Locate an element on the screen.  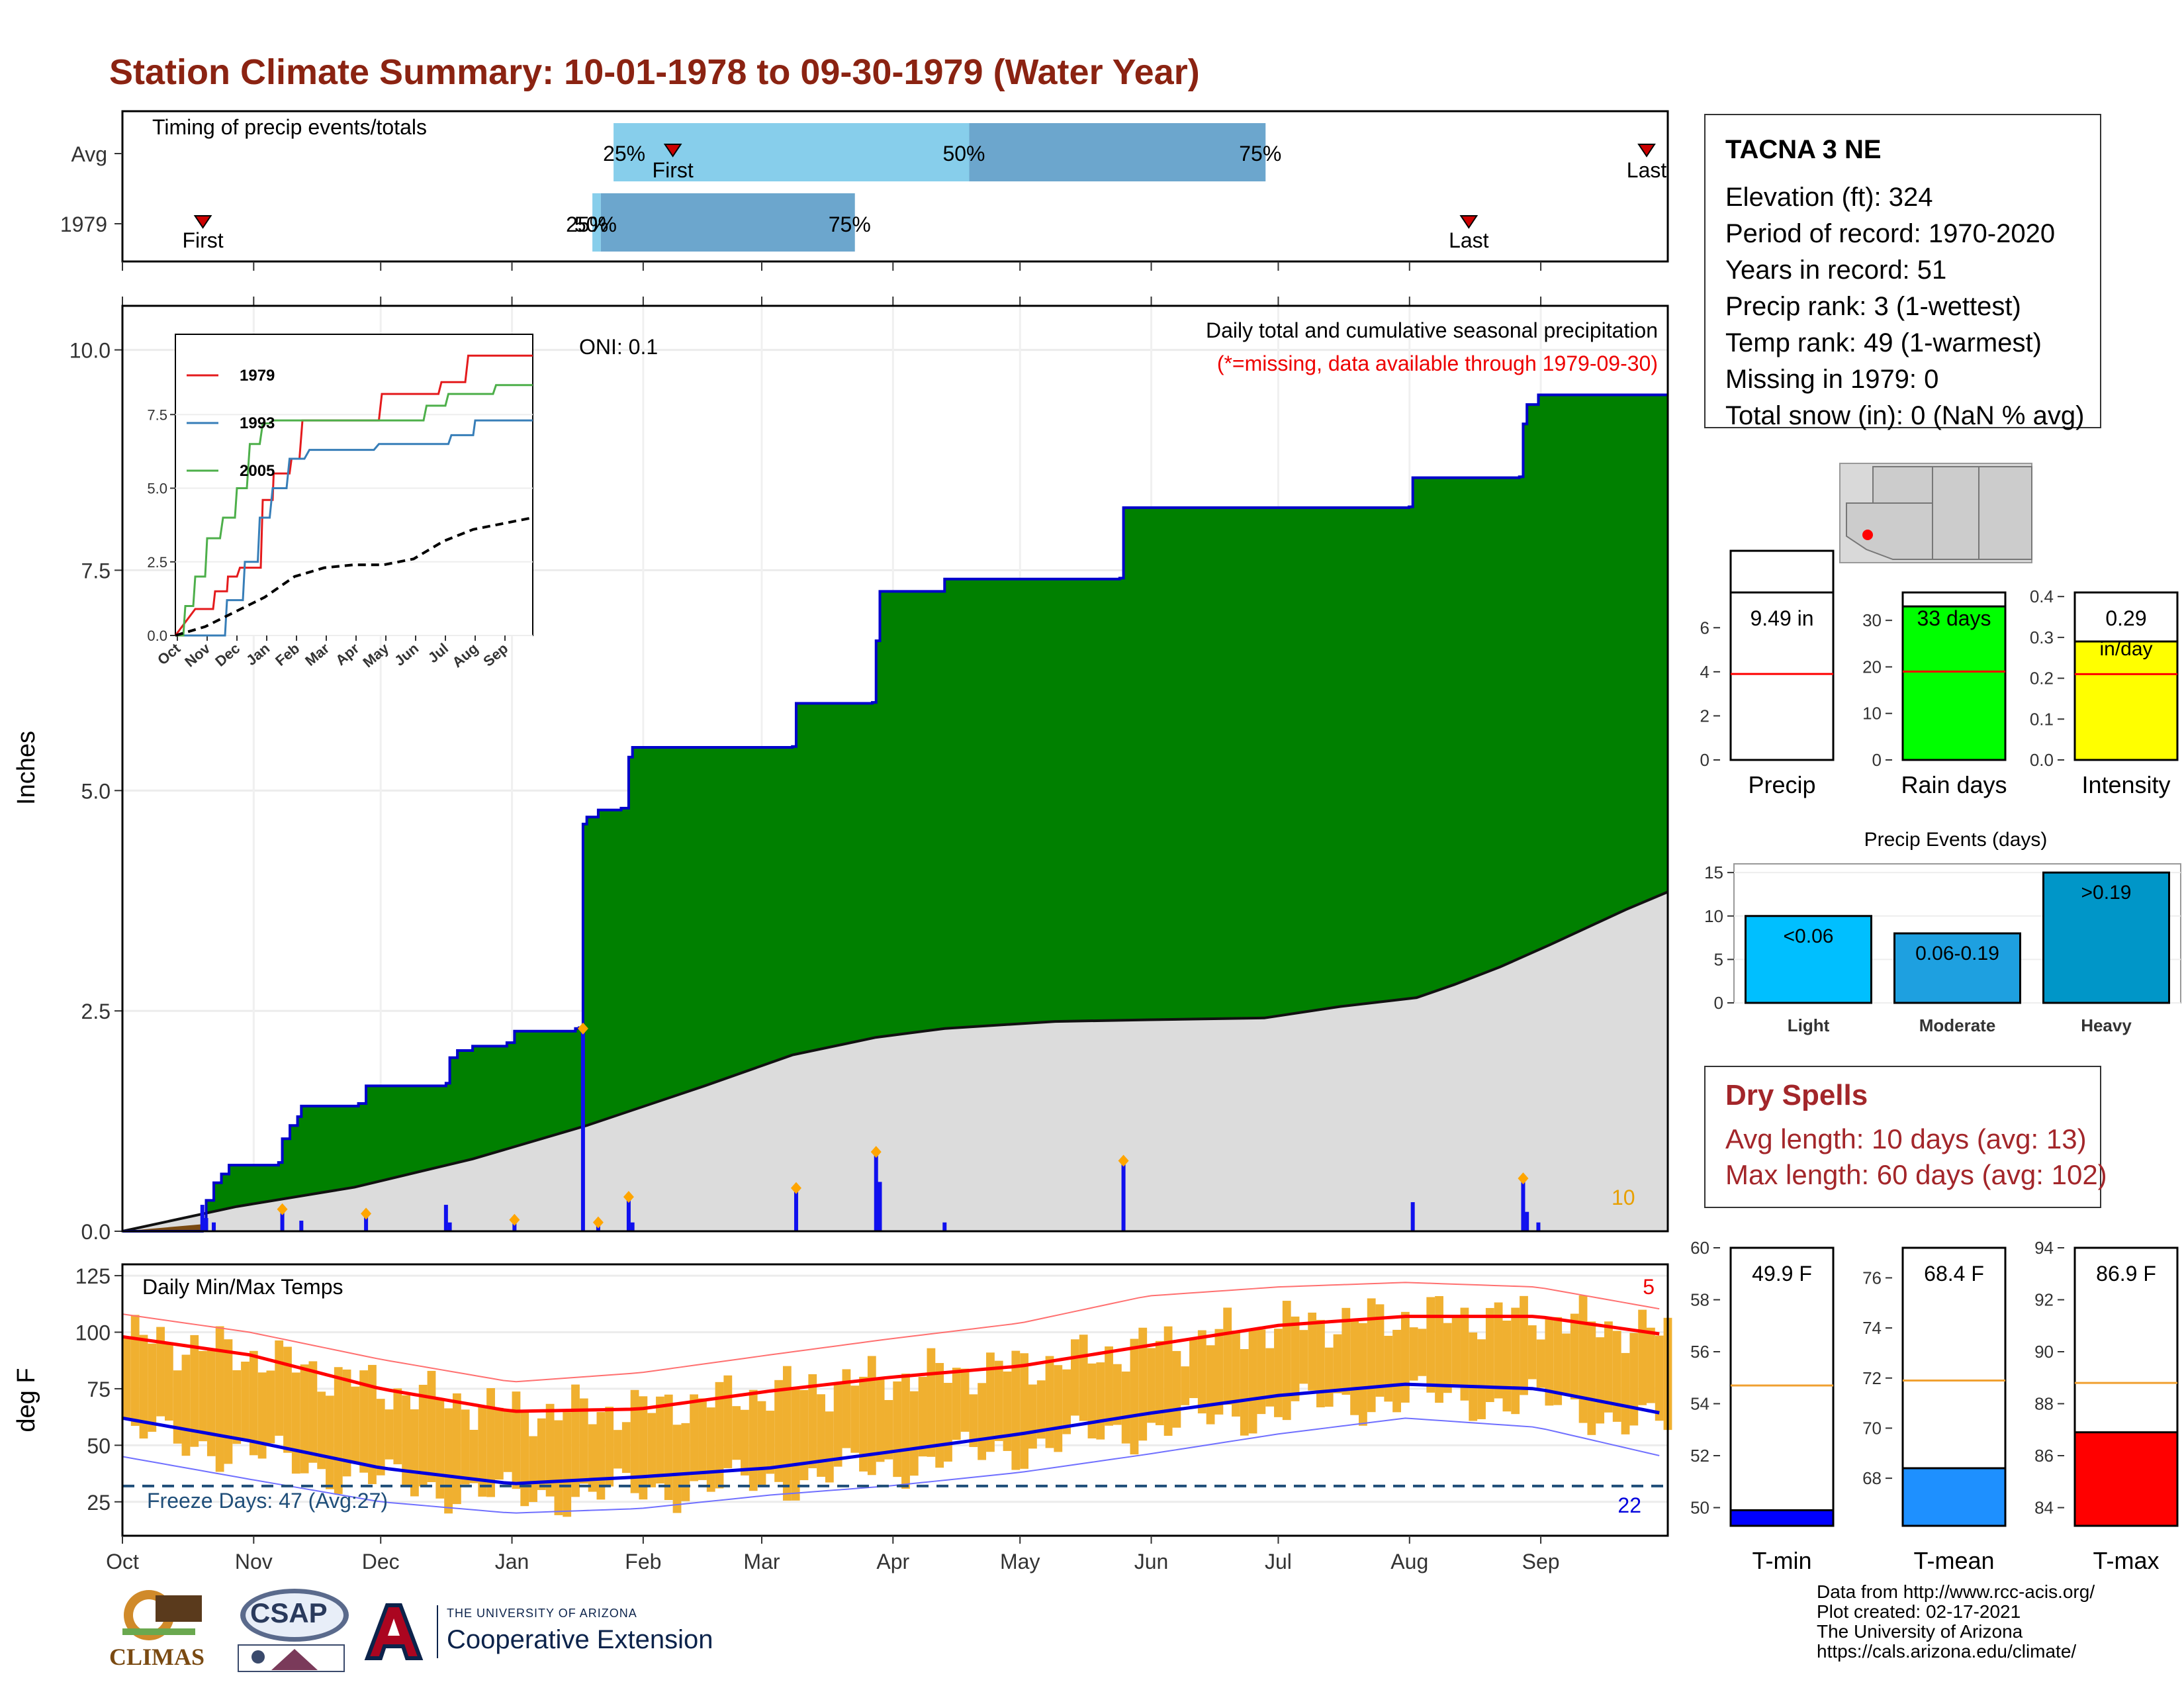
temps-avg-min-line is located at coordinates (891, 1433).